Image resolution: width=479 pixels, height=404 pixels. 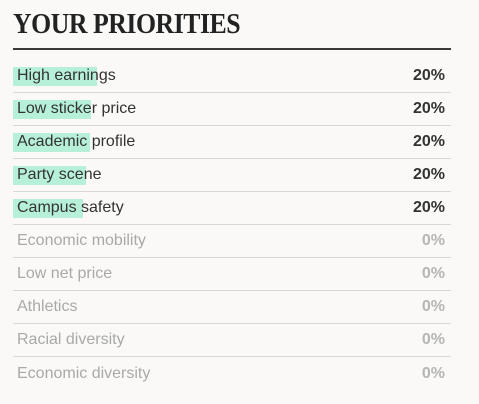 I want to click on priority-label: Low sticker price, so click(x=77, y=108).